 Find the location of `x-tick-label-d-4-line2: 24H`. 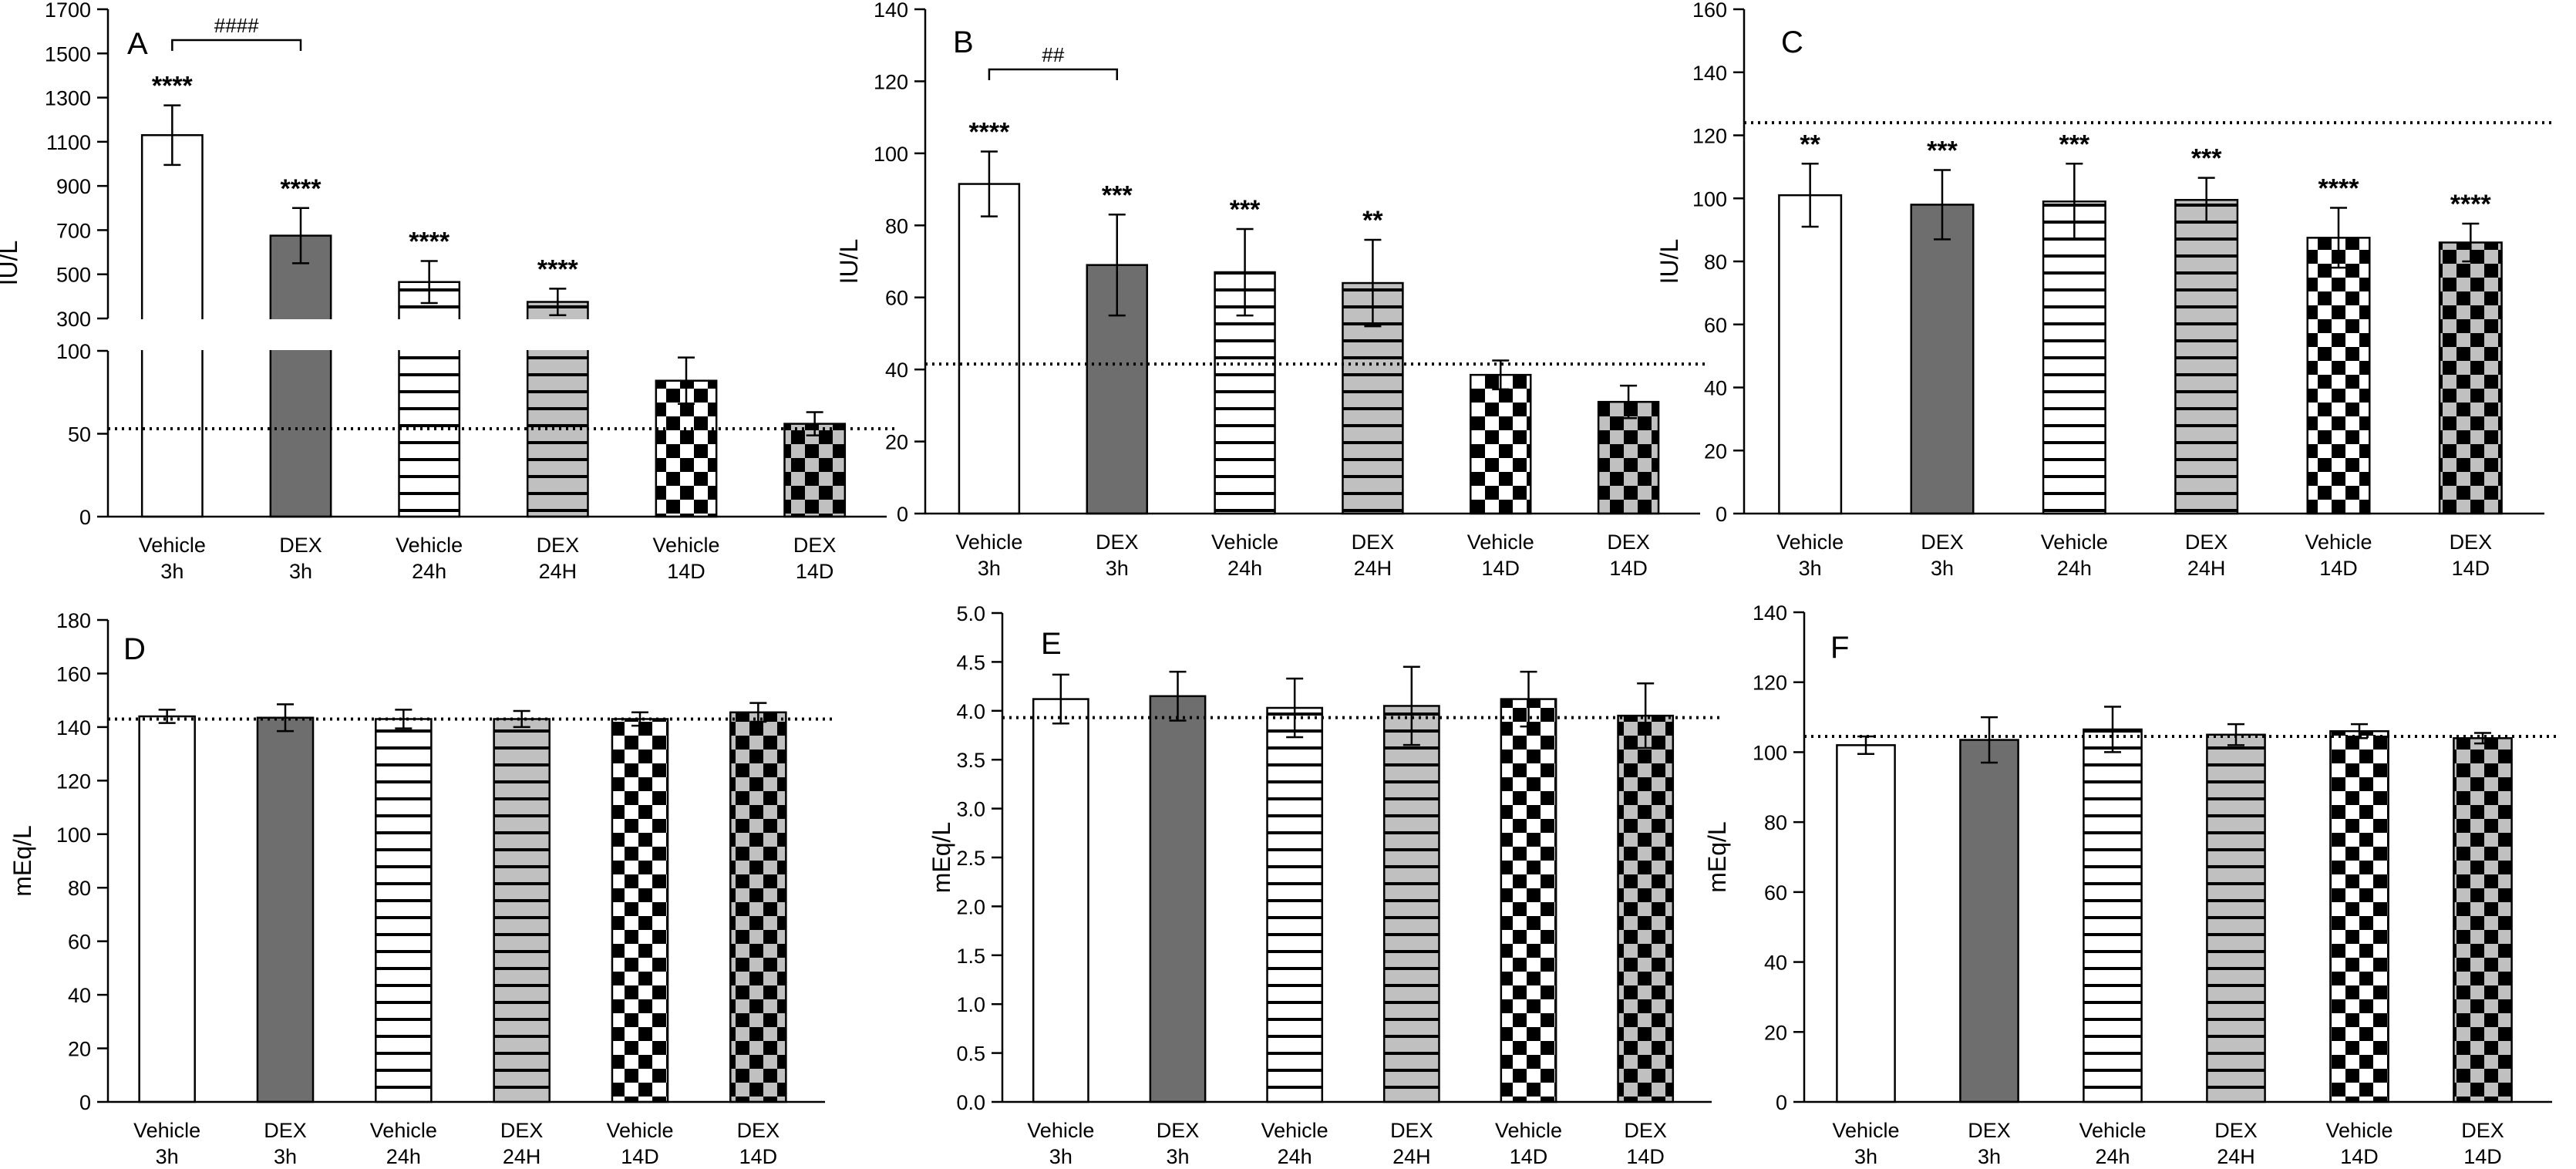

x-tick-label-d-4-line2: 24H is located at coordinates (522, 1156).